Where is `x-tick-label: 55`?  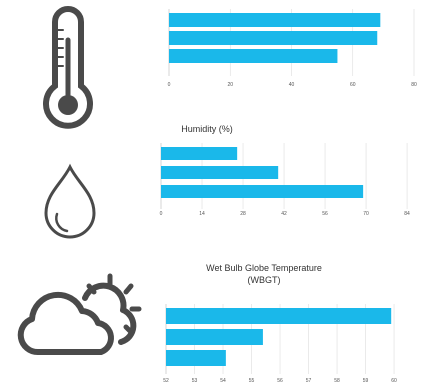 x-tick-label: 55 is located at coordinates (252, 381).